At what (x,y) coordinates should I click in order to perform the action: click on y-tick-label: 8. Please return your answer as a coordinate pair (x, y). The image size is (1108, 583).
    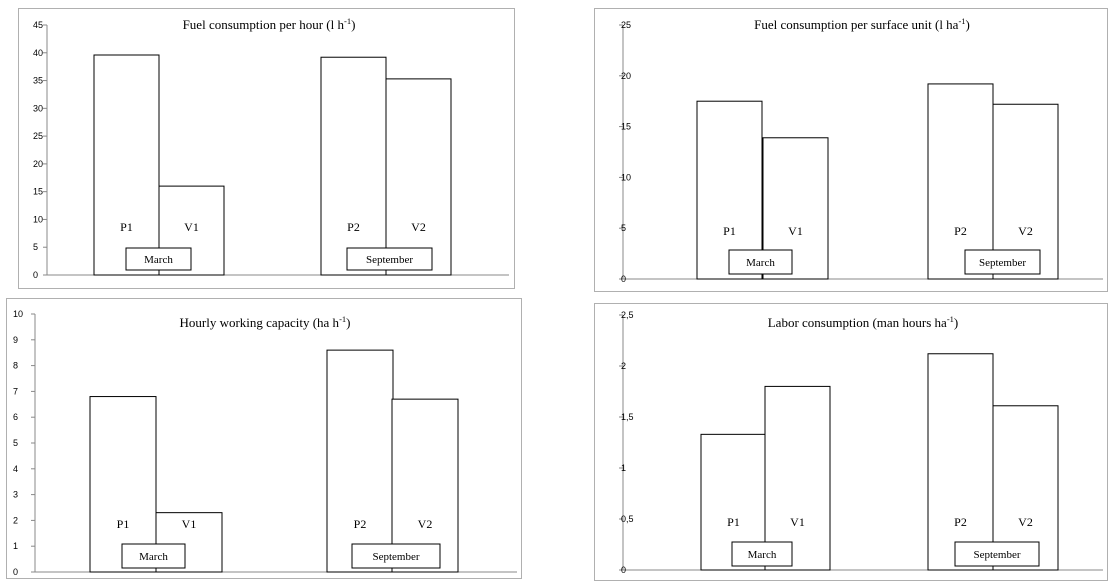
    Looking at the image, I should click on (15, 366).